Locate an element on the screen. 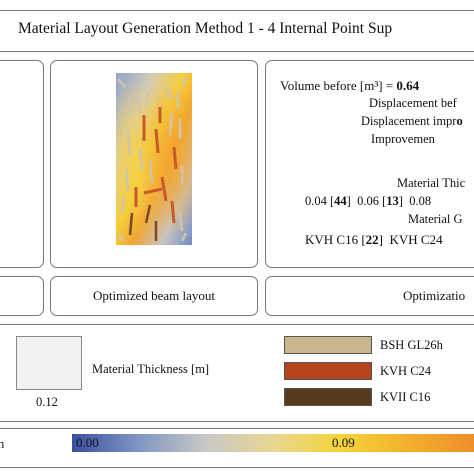 Image resolution: width=474 pixels, height=474 pixels. colorbar-unit-label: n is located at coordinates (2, 444).